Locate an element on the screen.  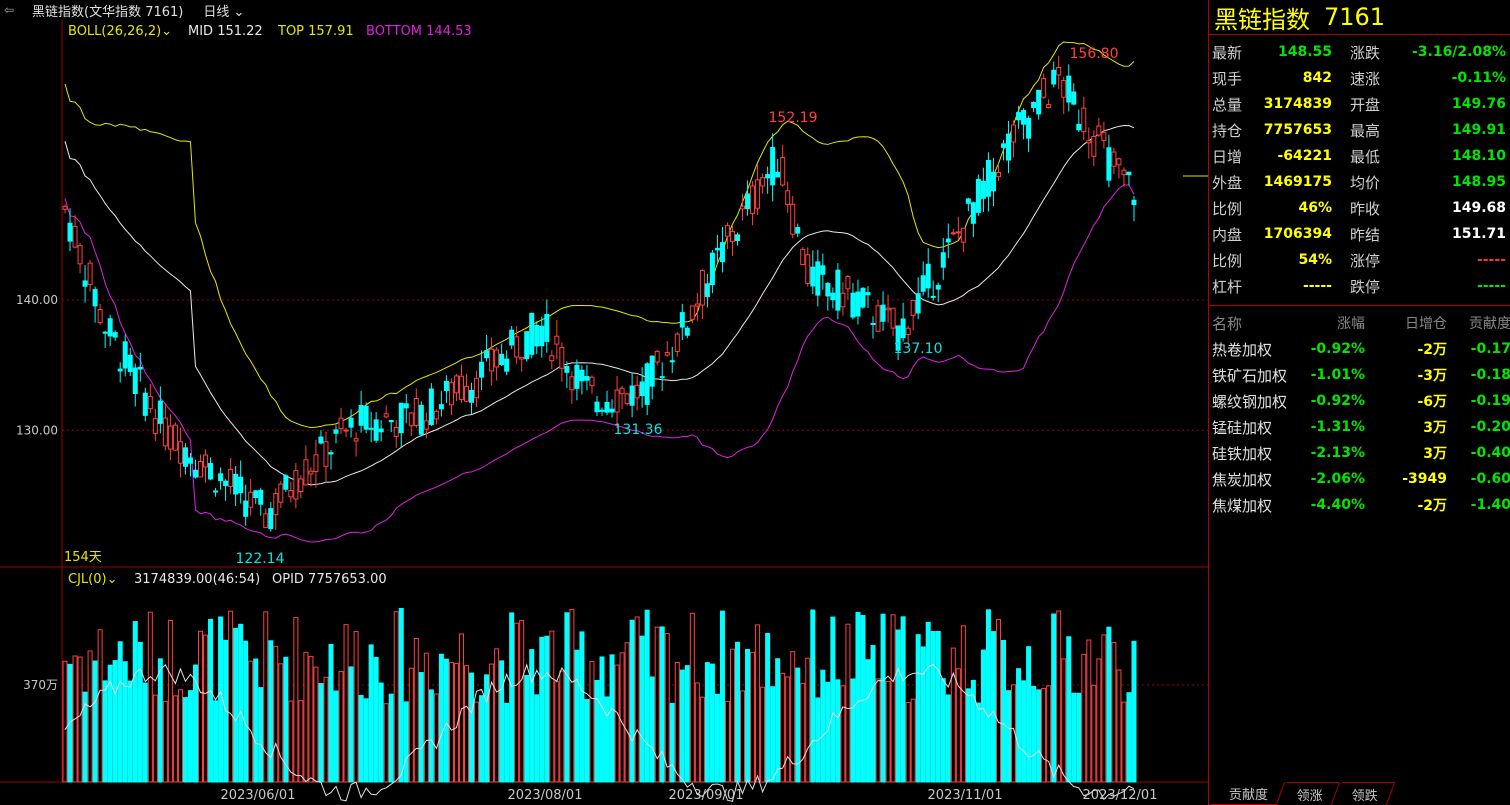
contribution: -0.60 is located at coordinates (1490, 479).